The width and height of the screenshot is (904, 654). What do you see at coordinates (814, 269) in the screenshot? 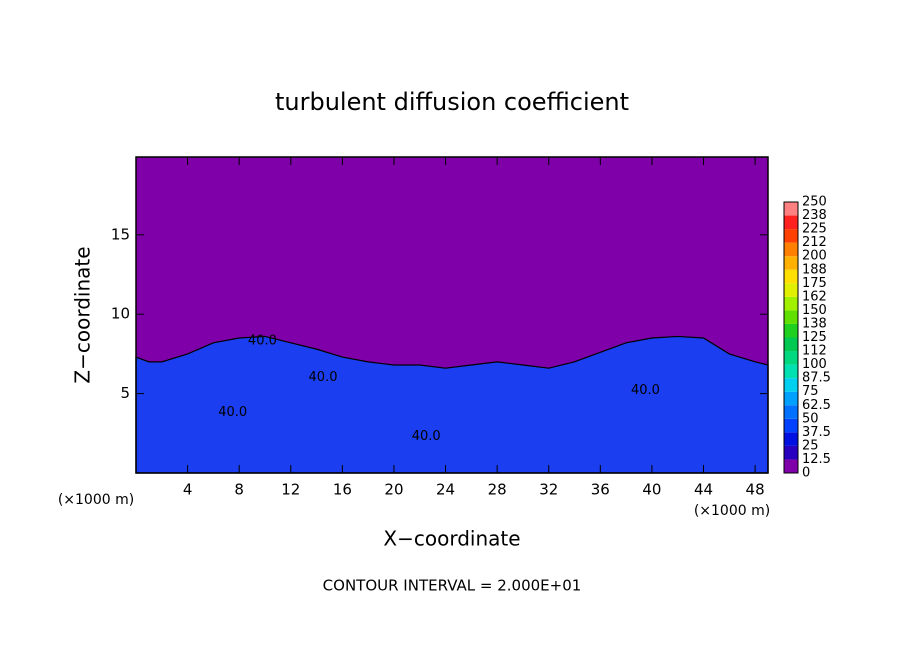
I see `colorbar-label: 188` at bounding box center [814, 269].